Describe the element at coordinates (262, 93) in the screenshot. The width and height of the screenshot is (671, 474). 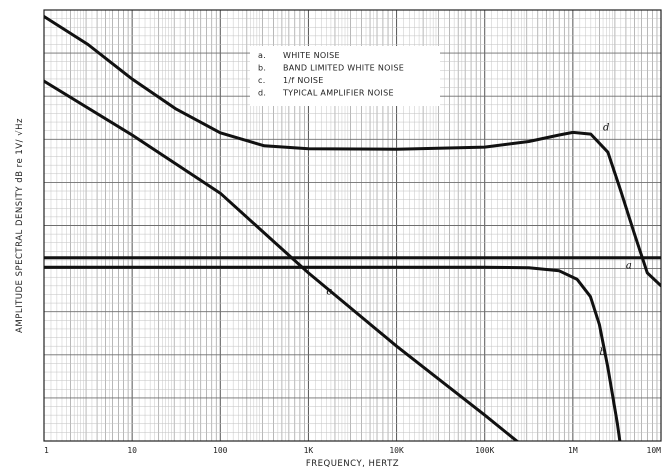
I see `legend-key: d.` at that location.